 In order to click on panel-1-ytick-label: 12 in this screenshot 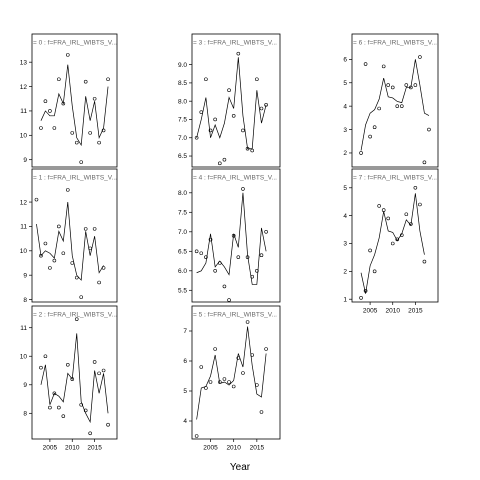, I will do `click(24, 202)`.